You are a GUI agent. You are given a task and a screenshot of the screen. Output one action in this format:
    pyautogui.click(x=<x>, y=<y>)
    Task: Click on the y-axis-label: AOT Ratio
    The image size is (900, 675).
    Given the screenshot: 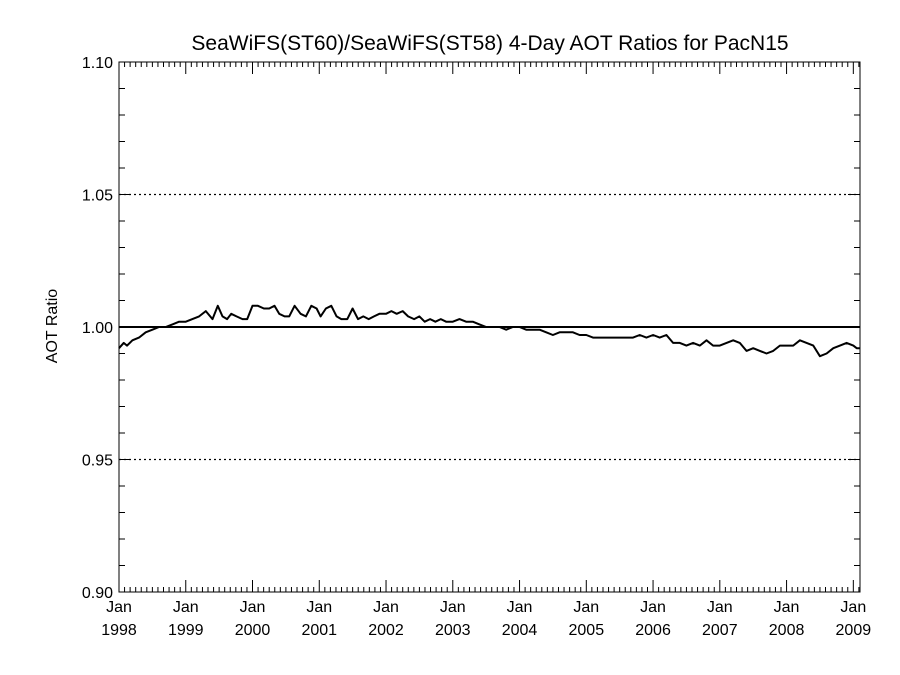 What is the action you would take?
    pyautogui.click(x=52, y=326)
    